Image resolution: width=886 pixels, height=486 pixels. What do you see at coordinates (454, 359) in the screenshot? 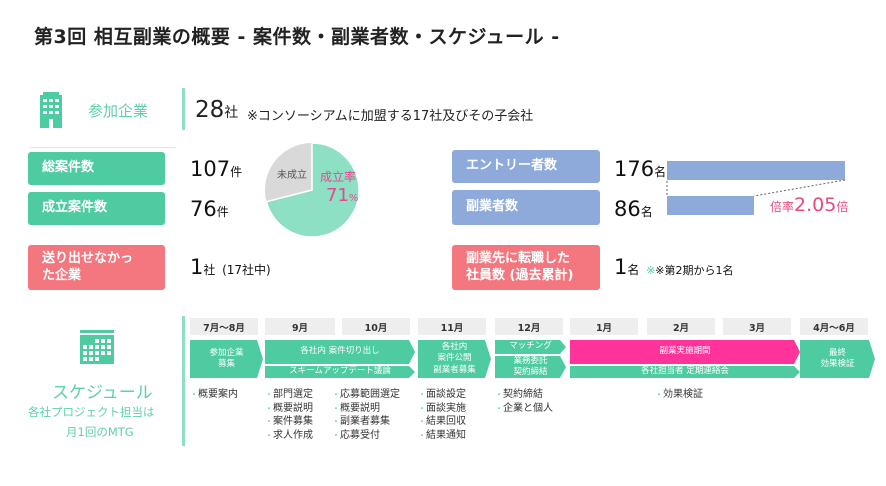
I see `phase-case-publish: 各社内 案件公開 副業者募集` at bounding box center [454, 359].